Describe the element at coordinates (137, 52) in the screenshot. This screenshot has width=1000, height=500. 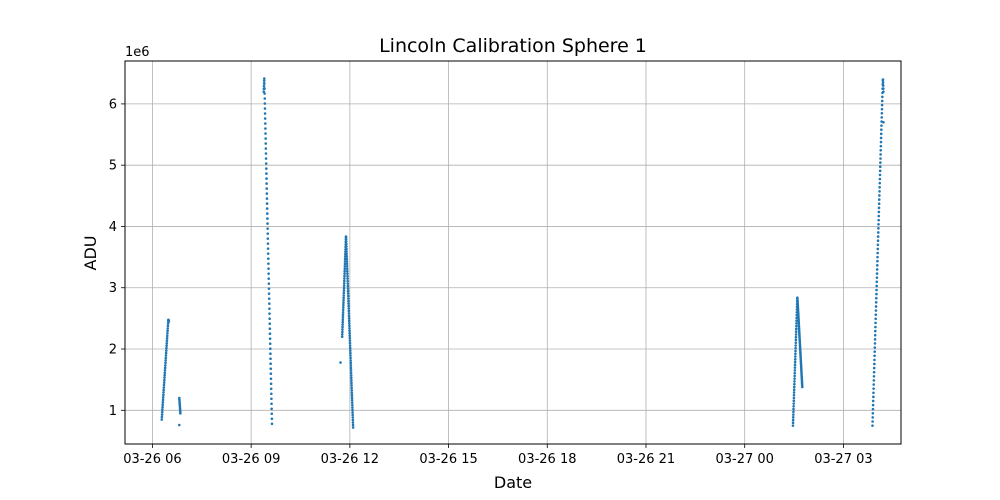
I see `y-offset-label: 1e6` at that location.